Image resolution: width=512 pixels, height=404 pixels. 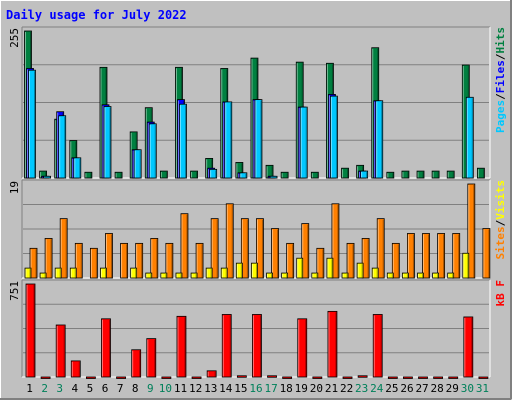 What do you see at coordinates (29, 388) in the screenshot?
I see `x-tick-label: 1` at bounding box center [29, 388].